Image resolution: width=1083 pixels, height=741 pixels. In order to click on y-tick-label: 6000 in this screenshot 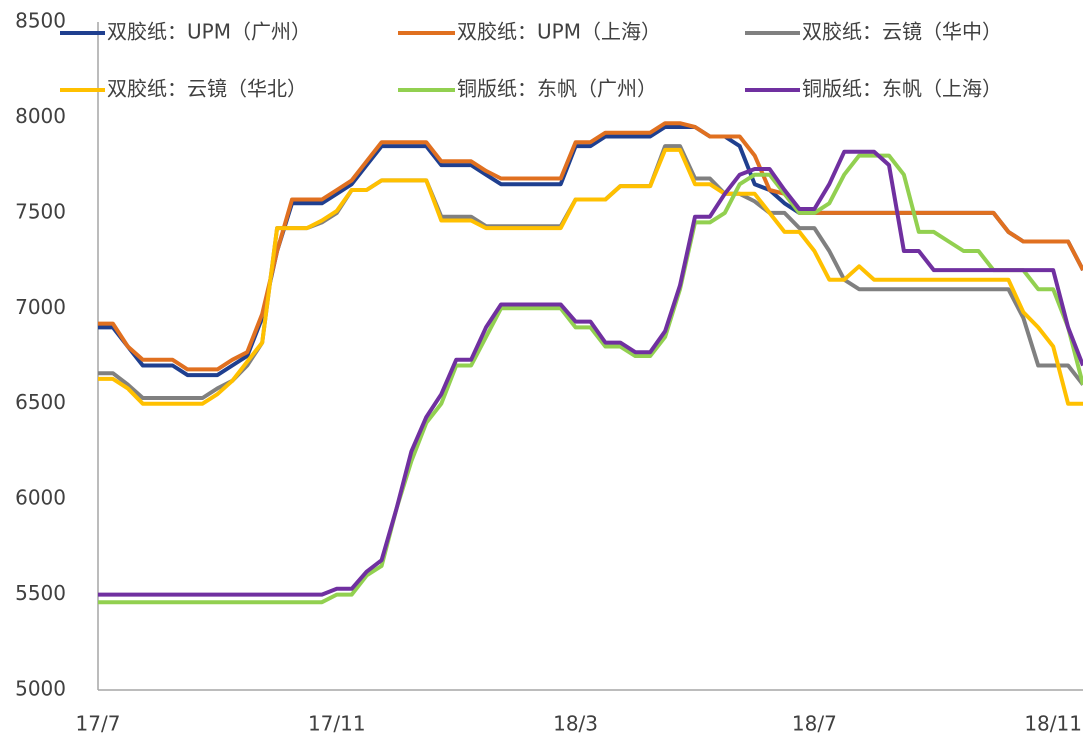, I will do `click(40, 498)`.